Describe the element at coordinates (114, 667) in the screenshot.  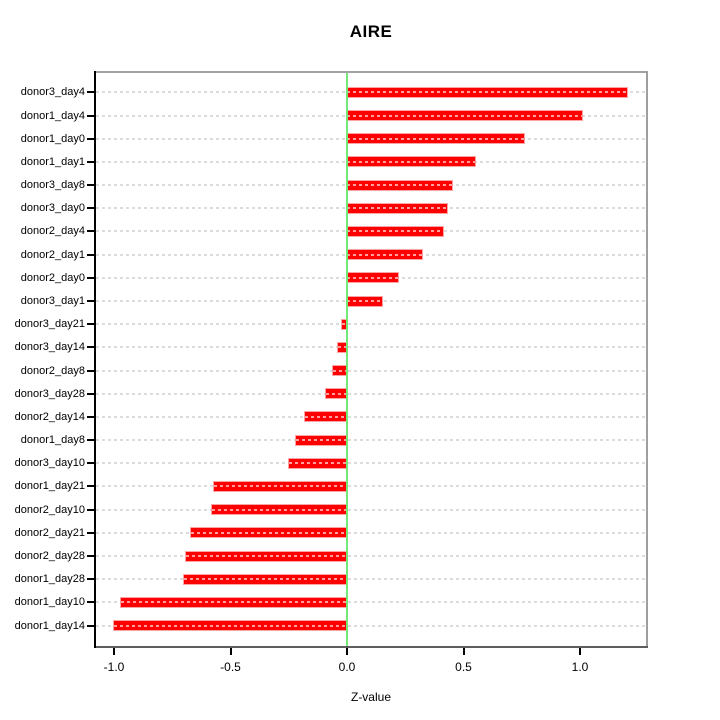
I see `x-tick-label--1.0: -1.0` at that location.